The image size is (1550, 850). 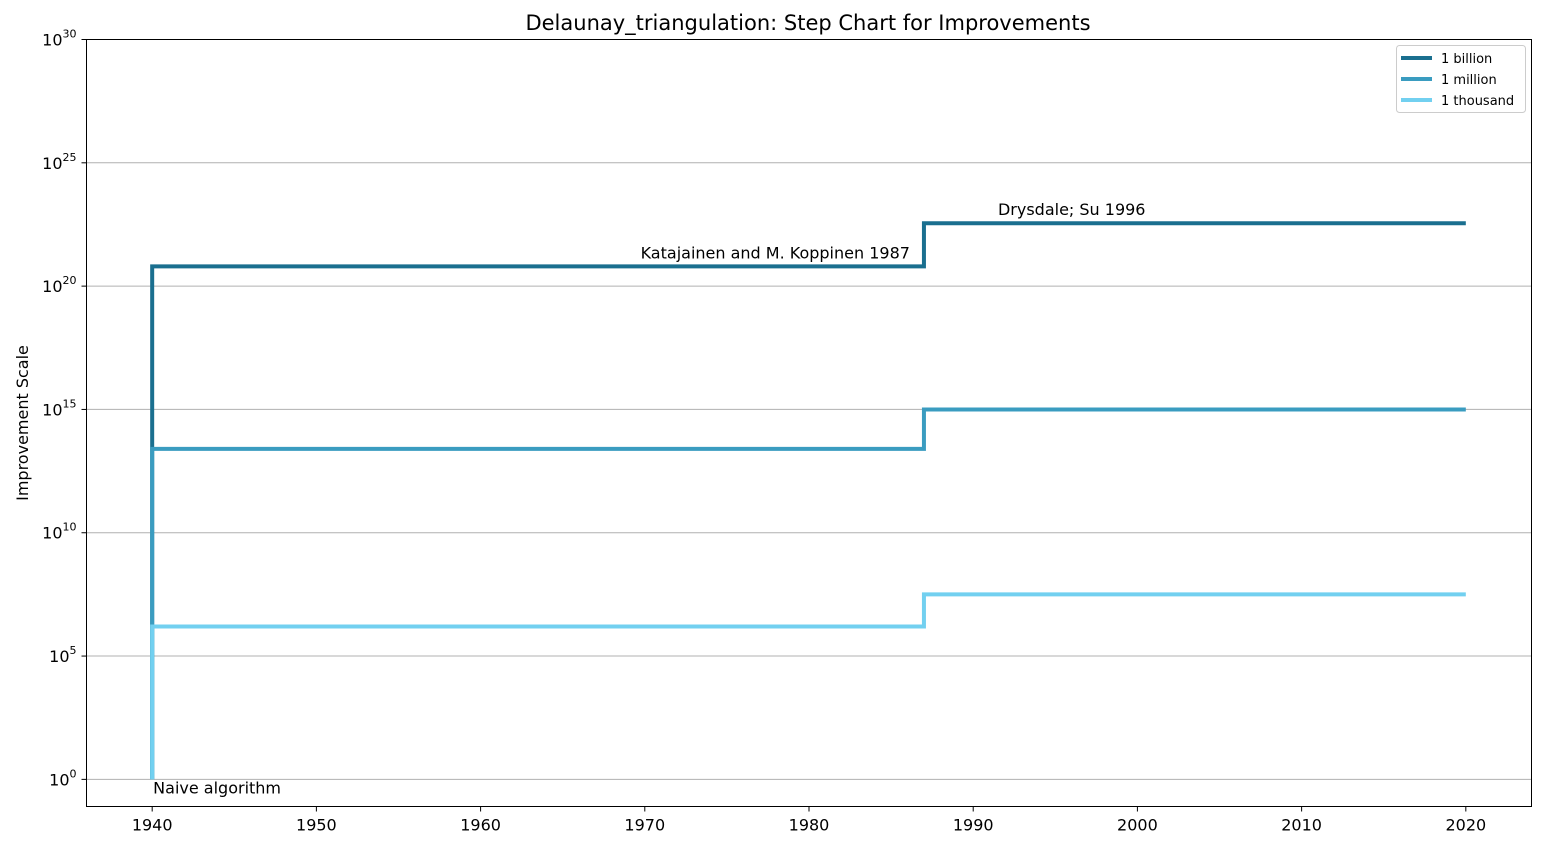 What do you see at coordinates (775, 252) in the screenshot?
I see `annotation-label: Katajainen and M. Koppinen 1987` at bounding box center [775, 252].